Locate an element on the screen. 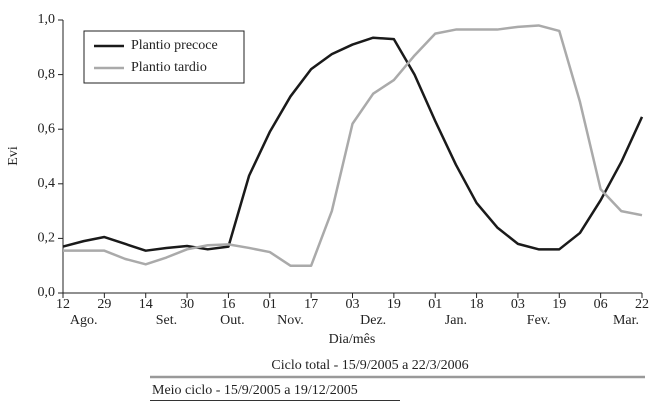 This screenshot has width=651, height=401. y-tick-label: 0,2 is located at coordinates (47, 238).